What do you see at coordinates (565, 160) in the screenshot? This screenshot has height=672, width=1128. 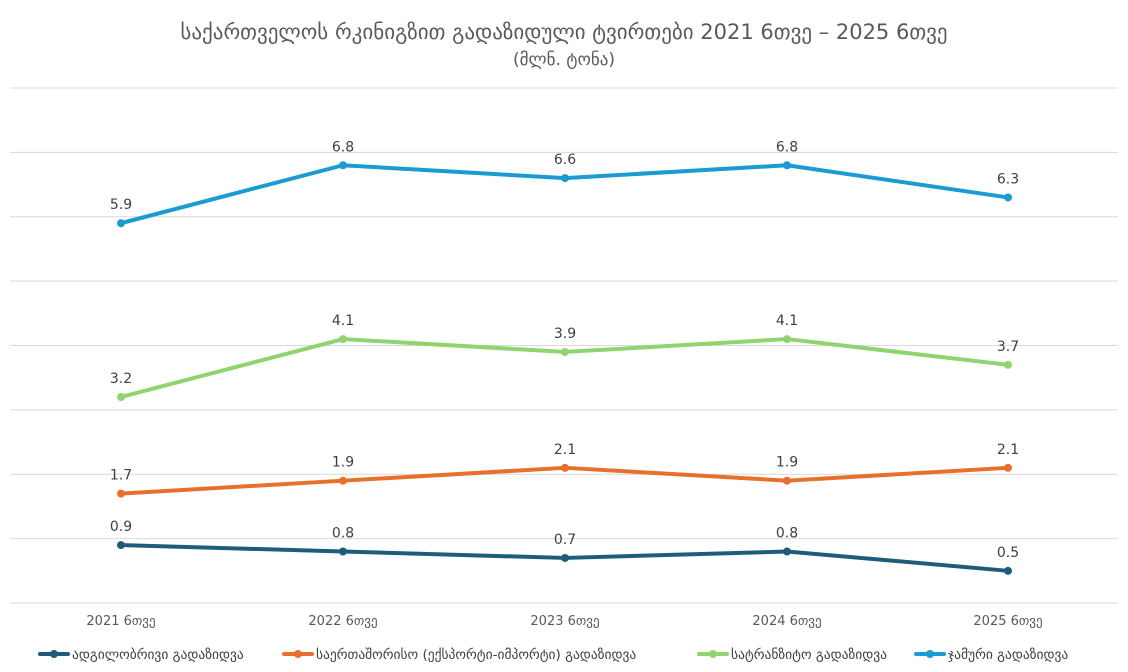 I see `data-label: 6.6` at bounding box center [565, 160].